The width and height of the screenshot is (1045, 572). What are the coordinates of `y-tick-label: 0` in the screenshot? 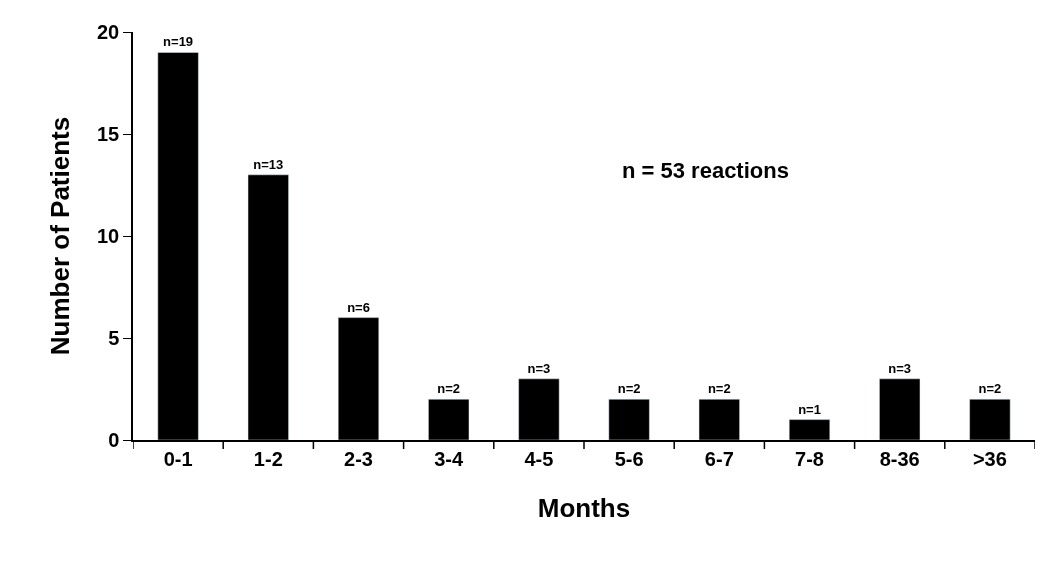 It's located at (114, 440).